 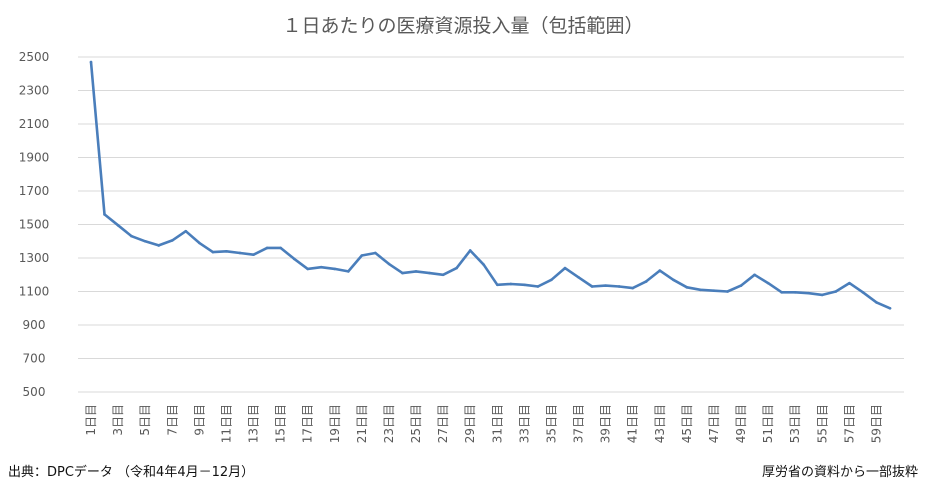 I want to click on x-tick-label: 55日目, so click(x=822, y=423).